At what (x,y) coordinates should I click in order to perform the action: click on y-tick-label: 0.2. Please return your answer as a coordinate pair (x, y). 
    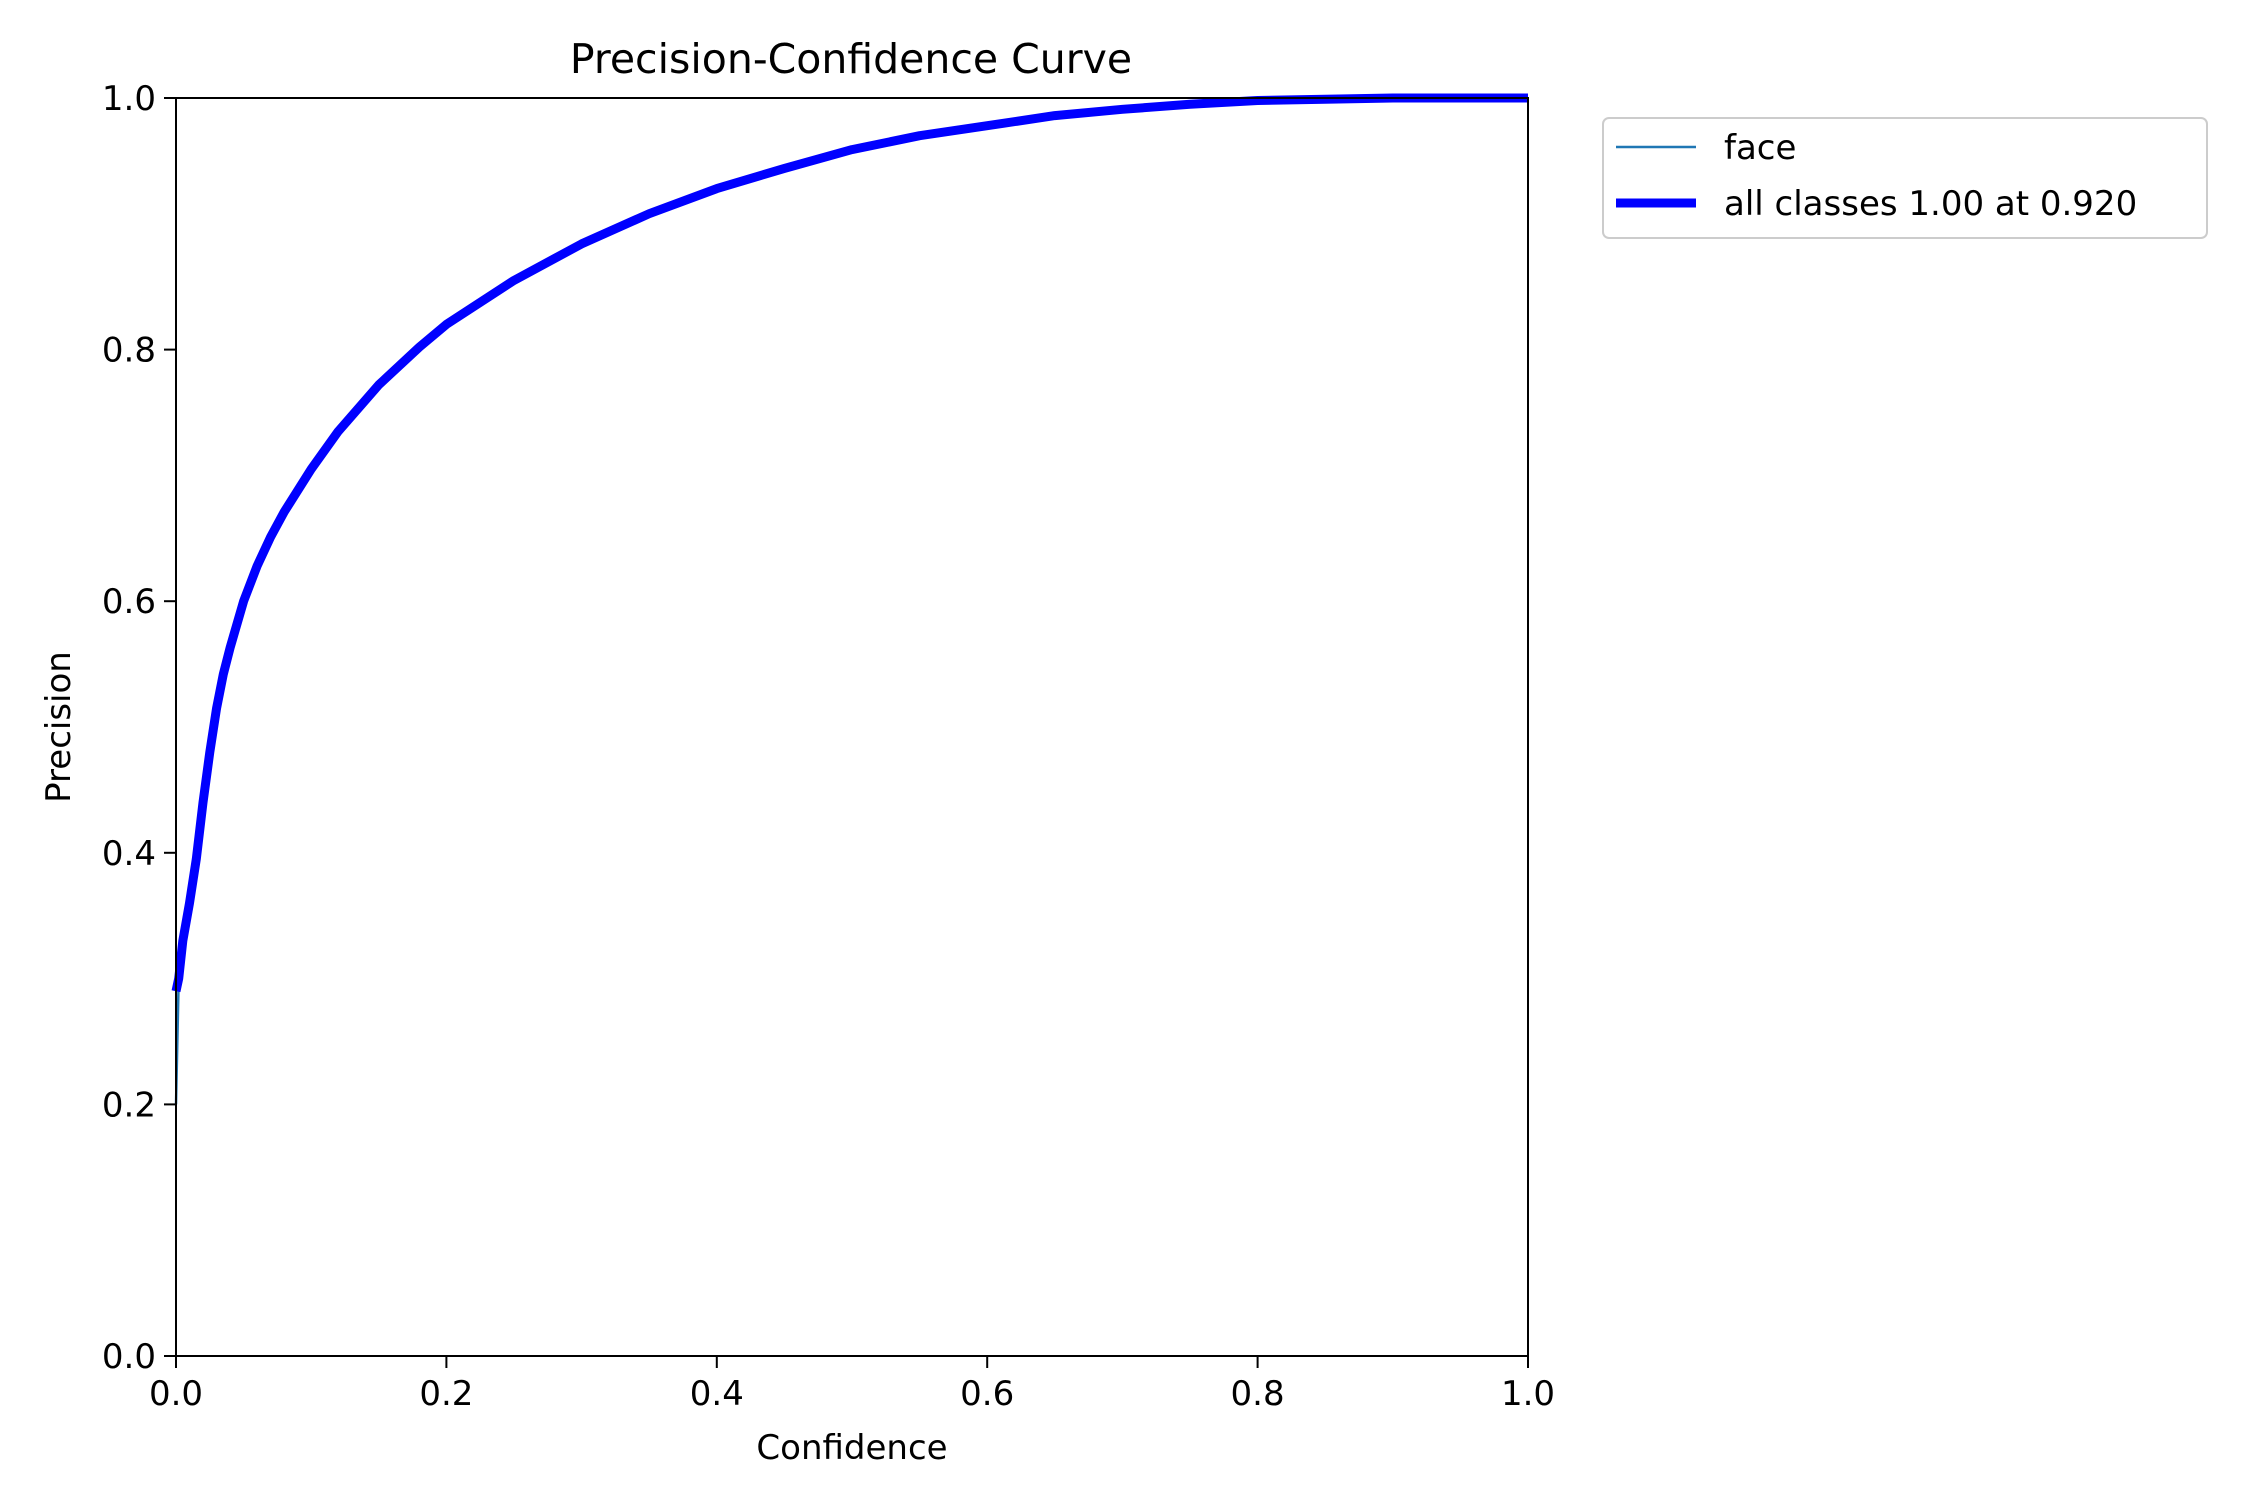
    Looking at the image, I should click on (129, 1105).